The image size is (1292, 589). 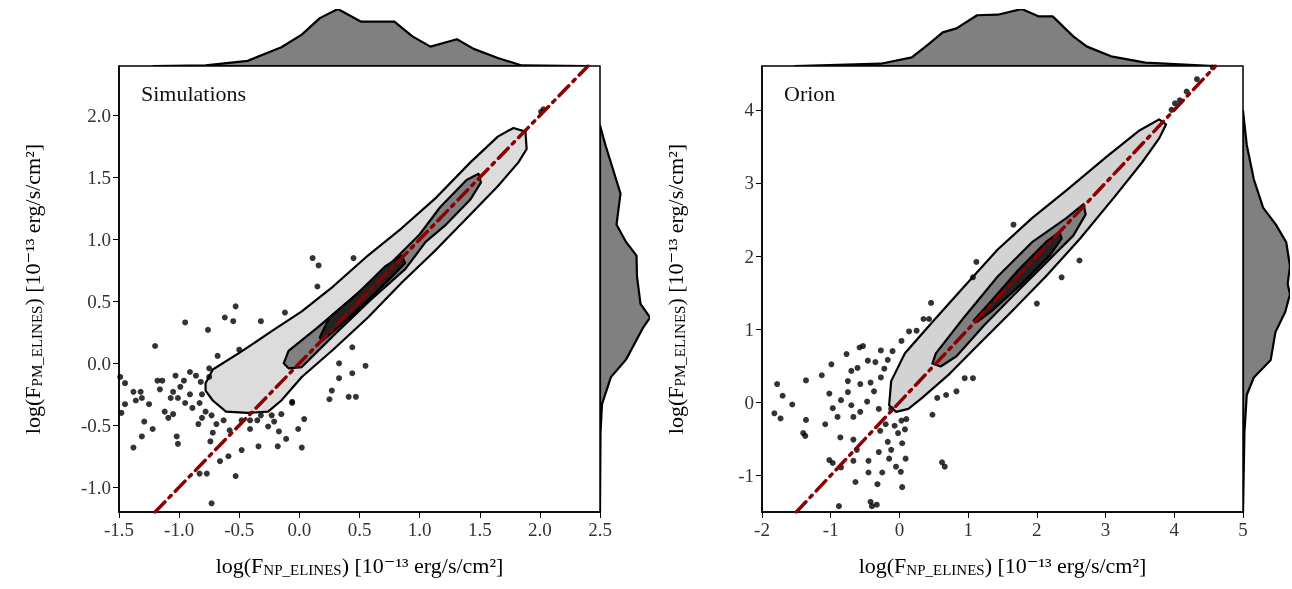 I want to click on annotation: Simulations, so click(x=194, y=93).